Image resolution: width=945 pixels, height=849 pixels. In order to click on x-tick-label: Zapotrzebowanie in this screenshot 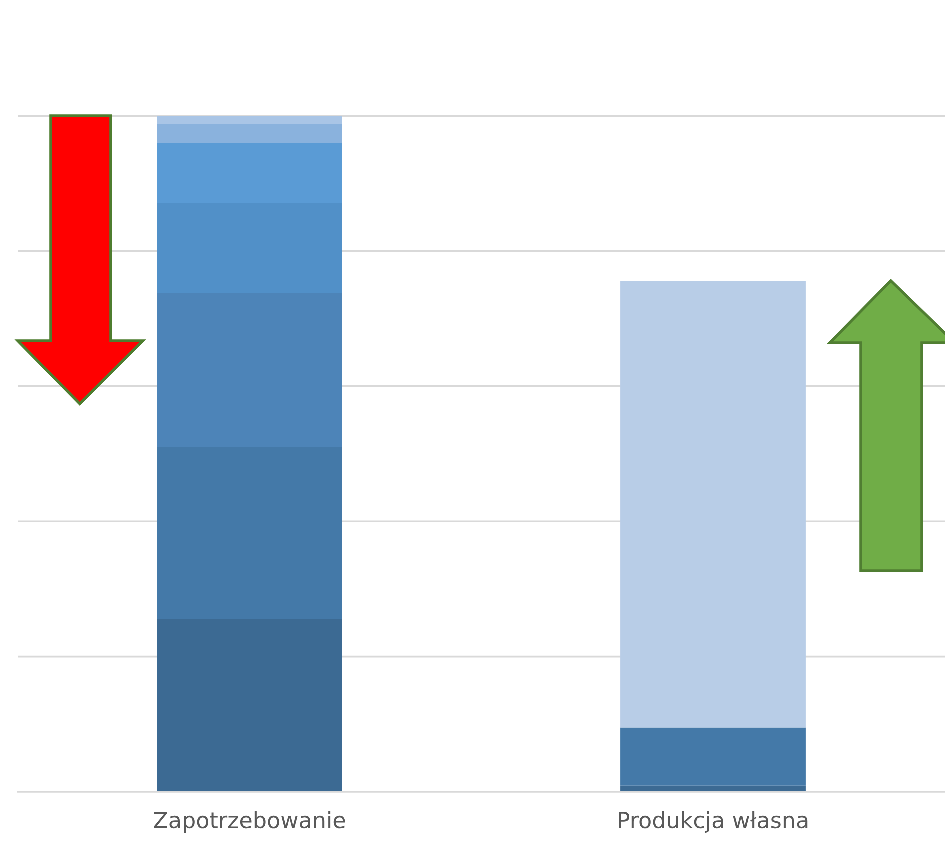, I will do `click(250, 822)`.